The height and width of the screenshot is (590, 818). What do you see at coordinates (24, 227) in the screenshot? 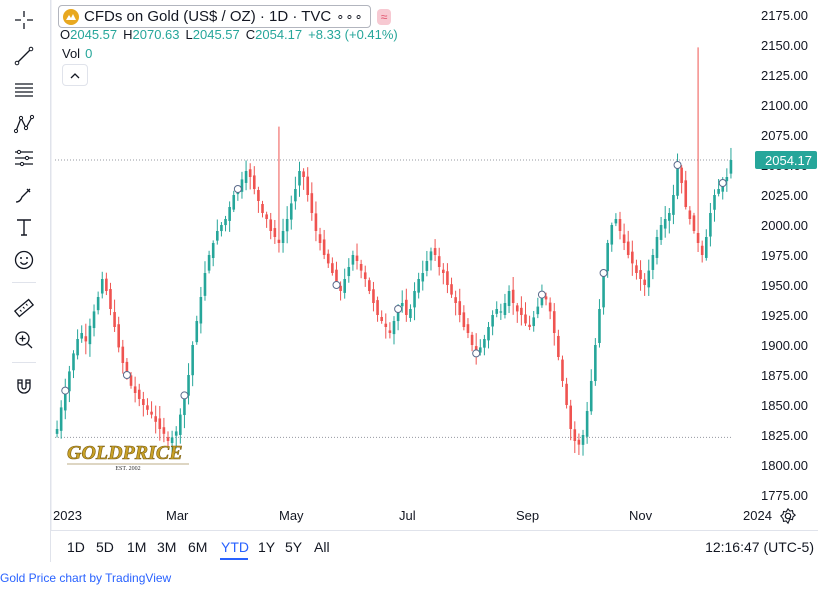
I see `text-icon` at bounding box center [24, 227].